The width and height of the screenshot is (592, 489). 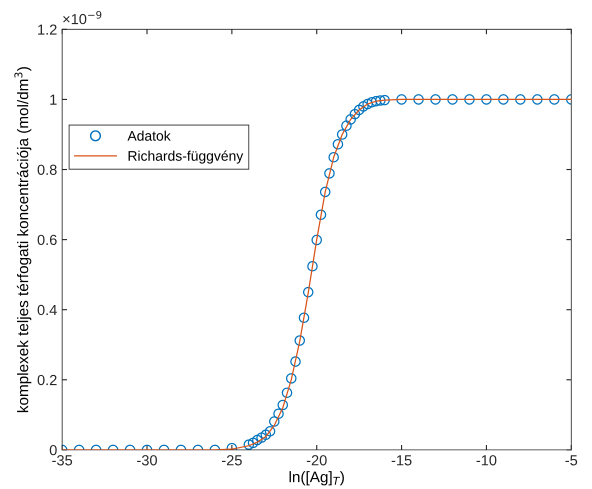 What do you see at coordinates (317, 478) in the screenshot?
I see `x-axis-title: ln([Ag]$_{T}$)` at bounding box center [317, 478].